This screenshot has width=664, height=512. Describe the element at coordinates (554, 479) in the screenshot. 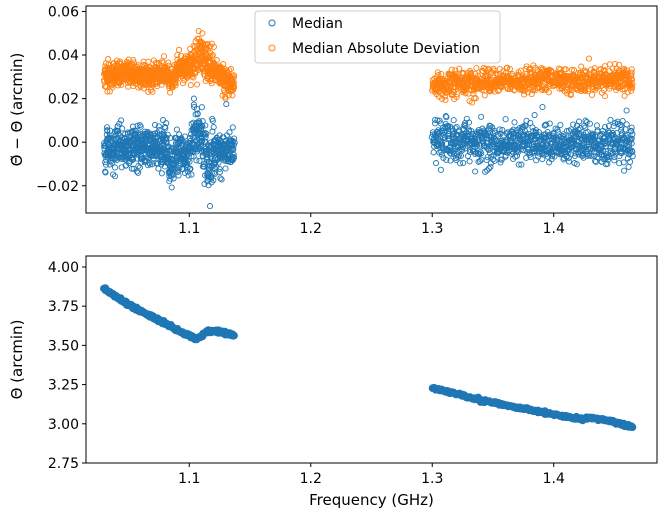

I see `x-tick-label: 1.4` at that location.